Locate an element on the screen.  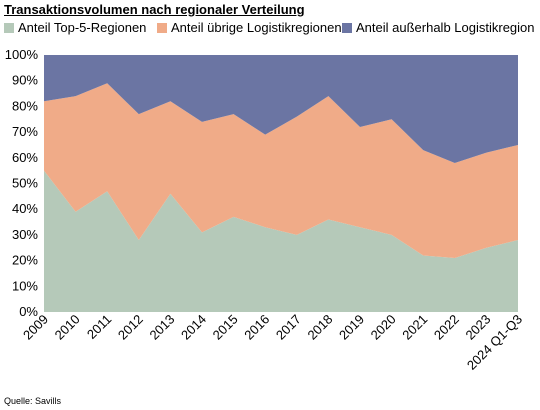
x-tick-label: 2010 is located at coordinates (67, 327).